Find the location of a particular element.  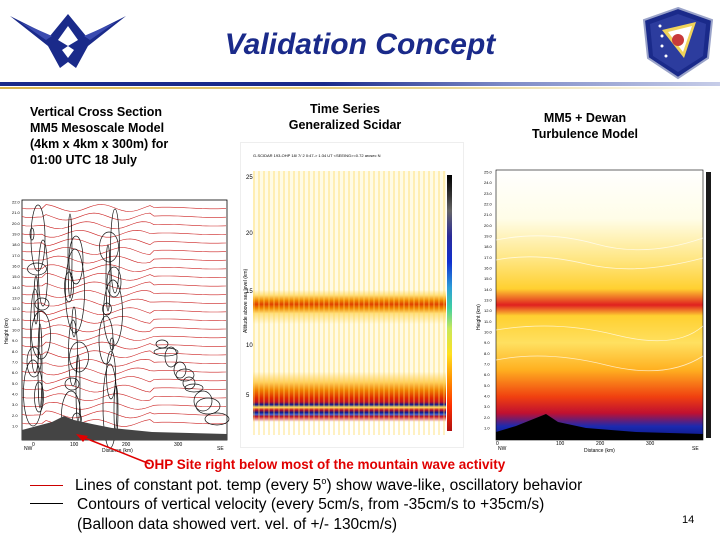

y-tick-label: 15.0 is located at coordinates (488, 278).